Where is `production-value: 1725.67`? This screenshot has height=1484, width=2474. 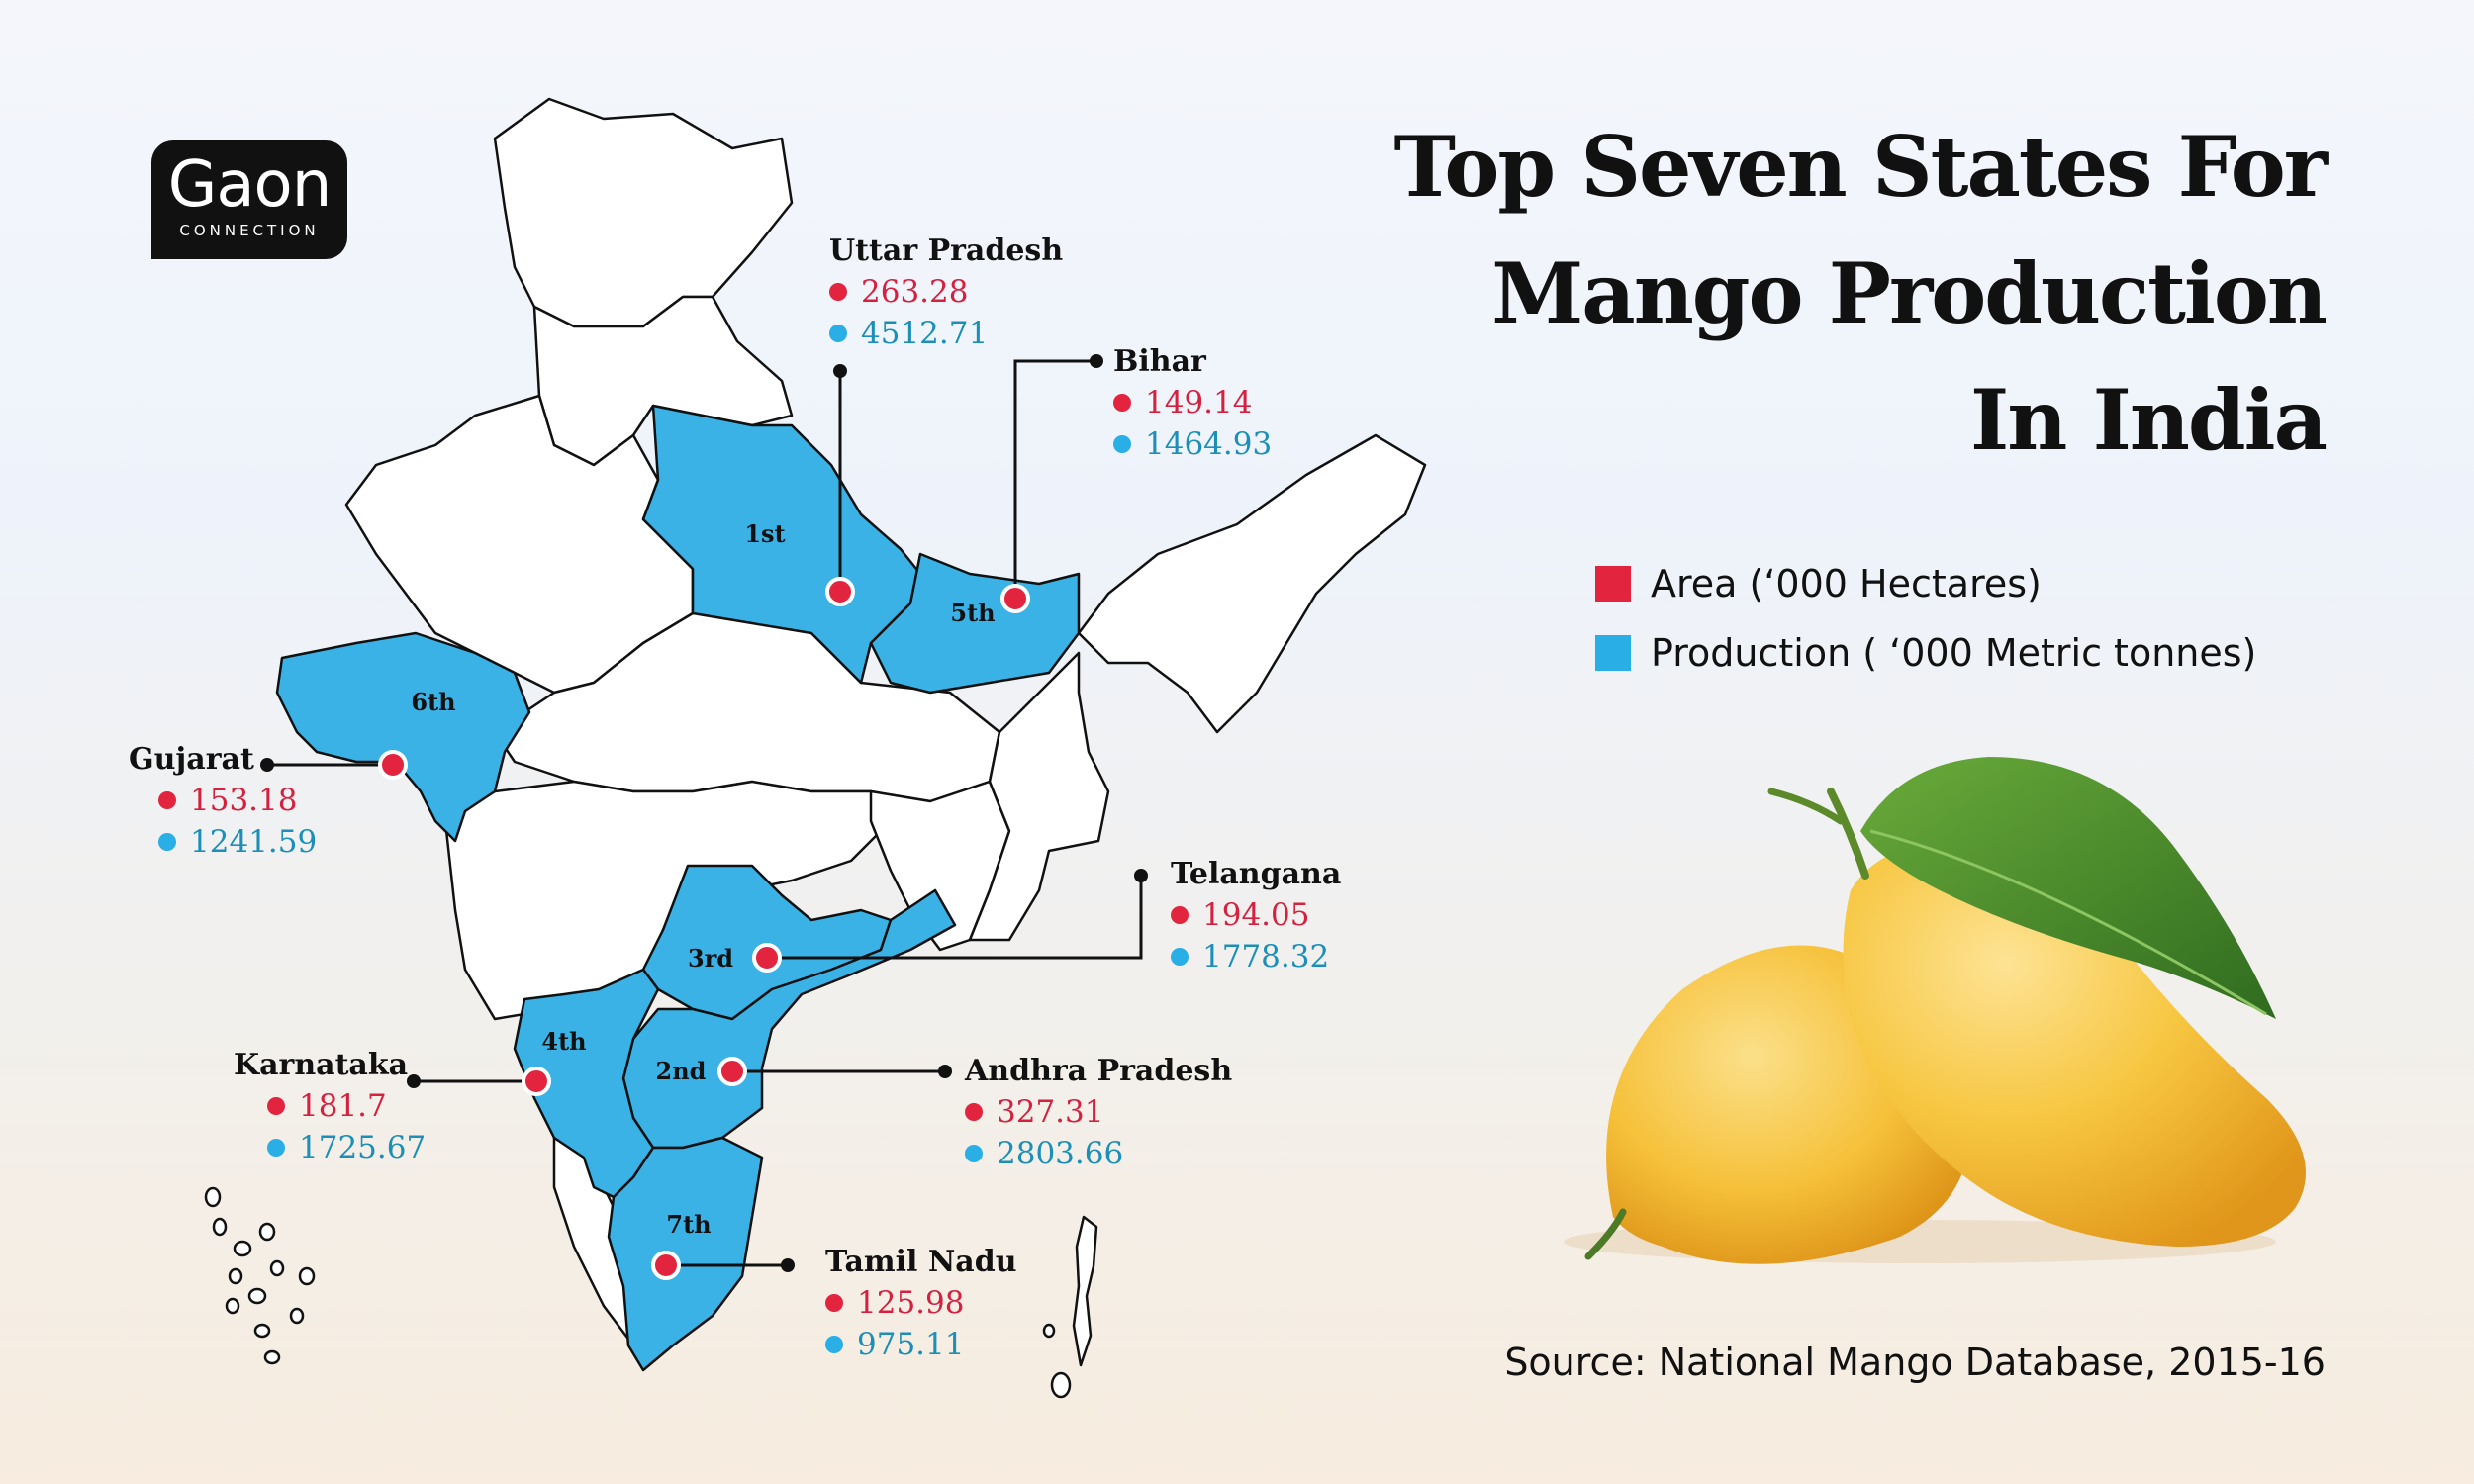 production-value: 1725.67 is located at coordinates (363, 1147).